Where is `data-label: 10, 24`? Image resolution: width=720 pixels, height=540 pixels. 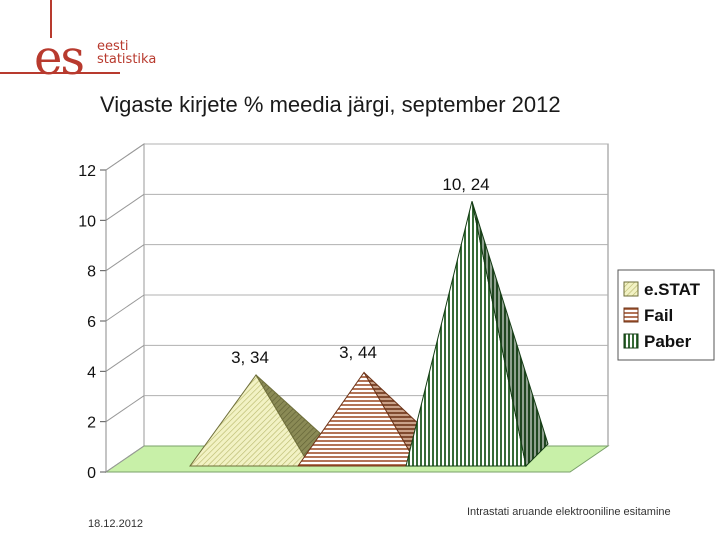
data-label: 10, 24 is located at coordinates (465, 184).